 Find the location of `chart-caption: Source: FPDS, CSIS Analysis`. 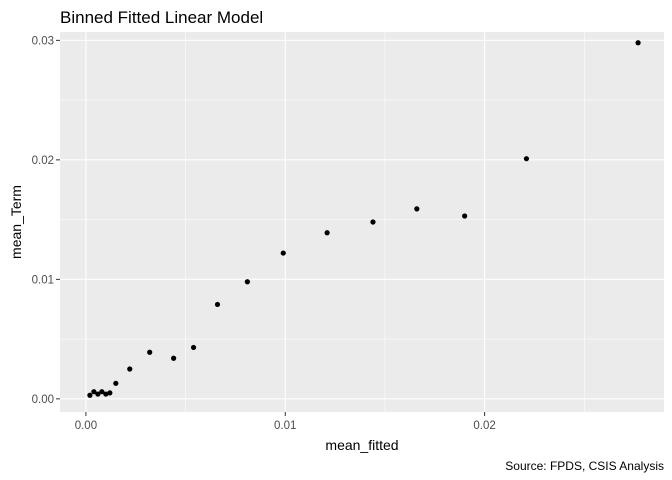

chart-caption: Source: FPDS, CSIS Analysis is located at coordinates (584, 466).